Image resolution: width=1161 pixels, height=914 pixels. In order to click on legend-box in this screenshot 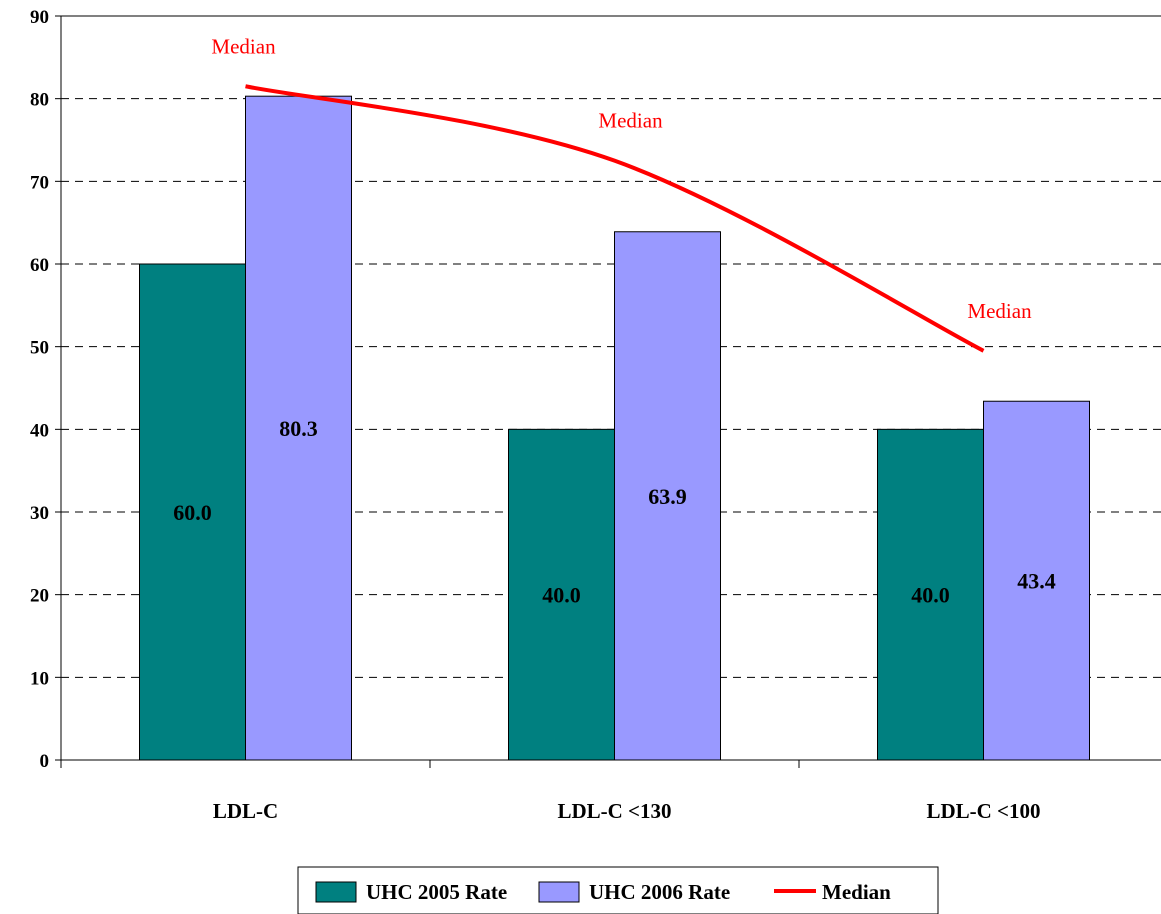, I will do `click(618, 890)`.